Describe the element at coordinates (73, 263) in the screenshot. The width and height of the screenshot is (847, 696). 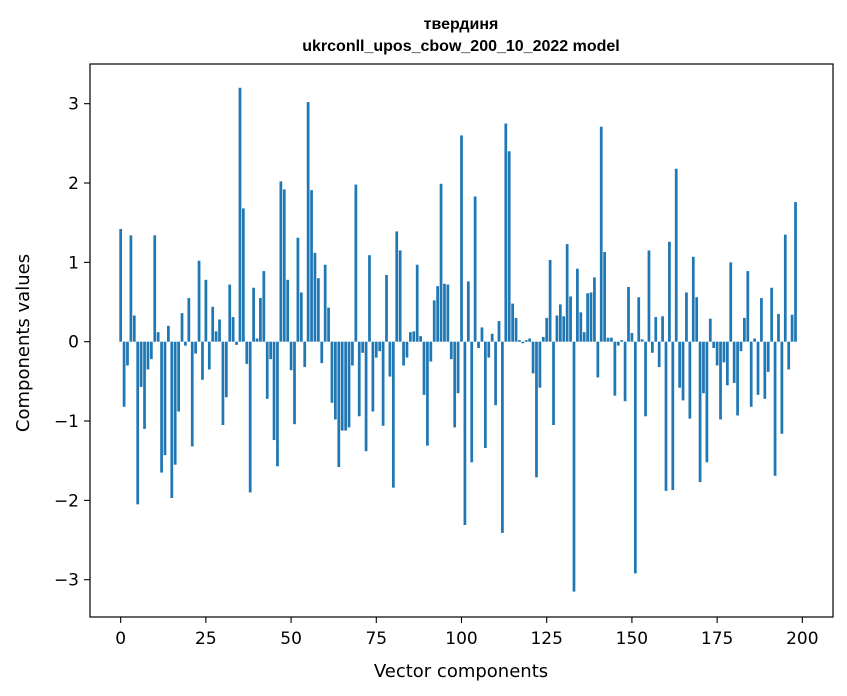
I see `y-tick-label: 1` at that location.